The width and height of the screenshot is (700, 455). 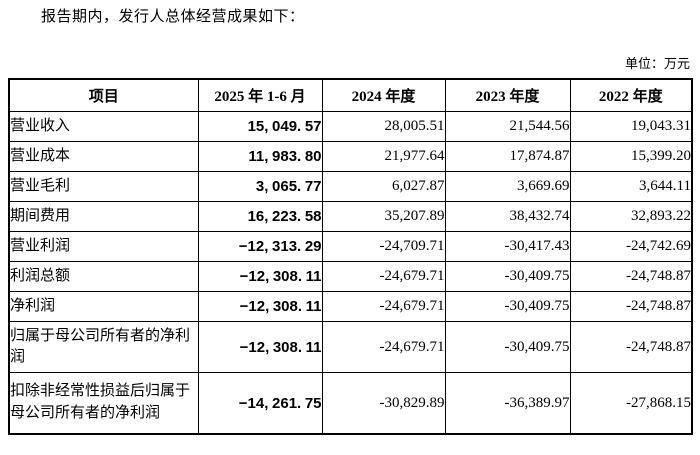 What do you see at coordinates (631, 127) in the screenshot?
I see `cell-value-2022: 19,043.31` at bounding box center [631, 127].